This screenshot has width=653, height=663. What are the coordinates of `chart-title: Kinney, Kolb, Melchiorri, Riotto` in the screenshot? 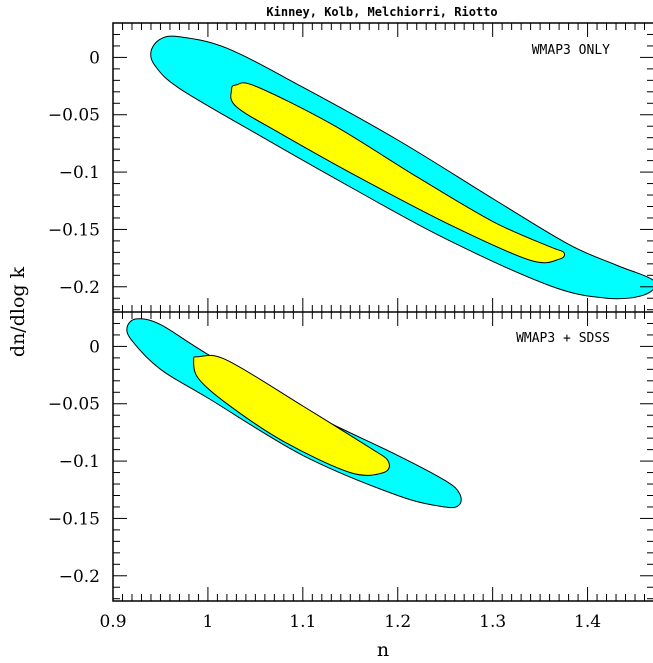 It's located at (381, 12).